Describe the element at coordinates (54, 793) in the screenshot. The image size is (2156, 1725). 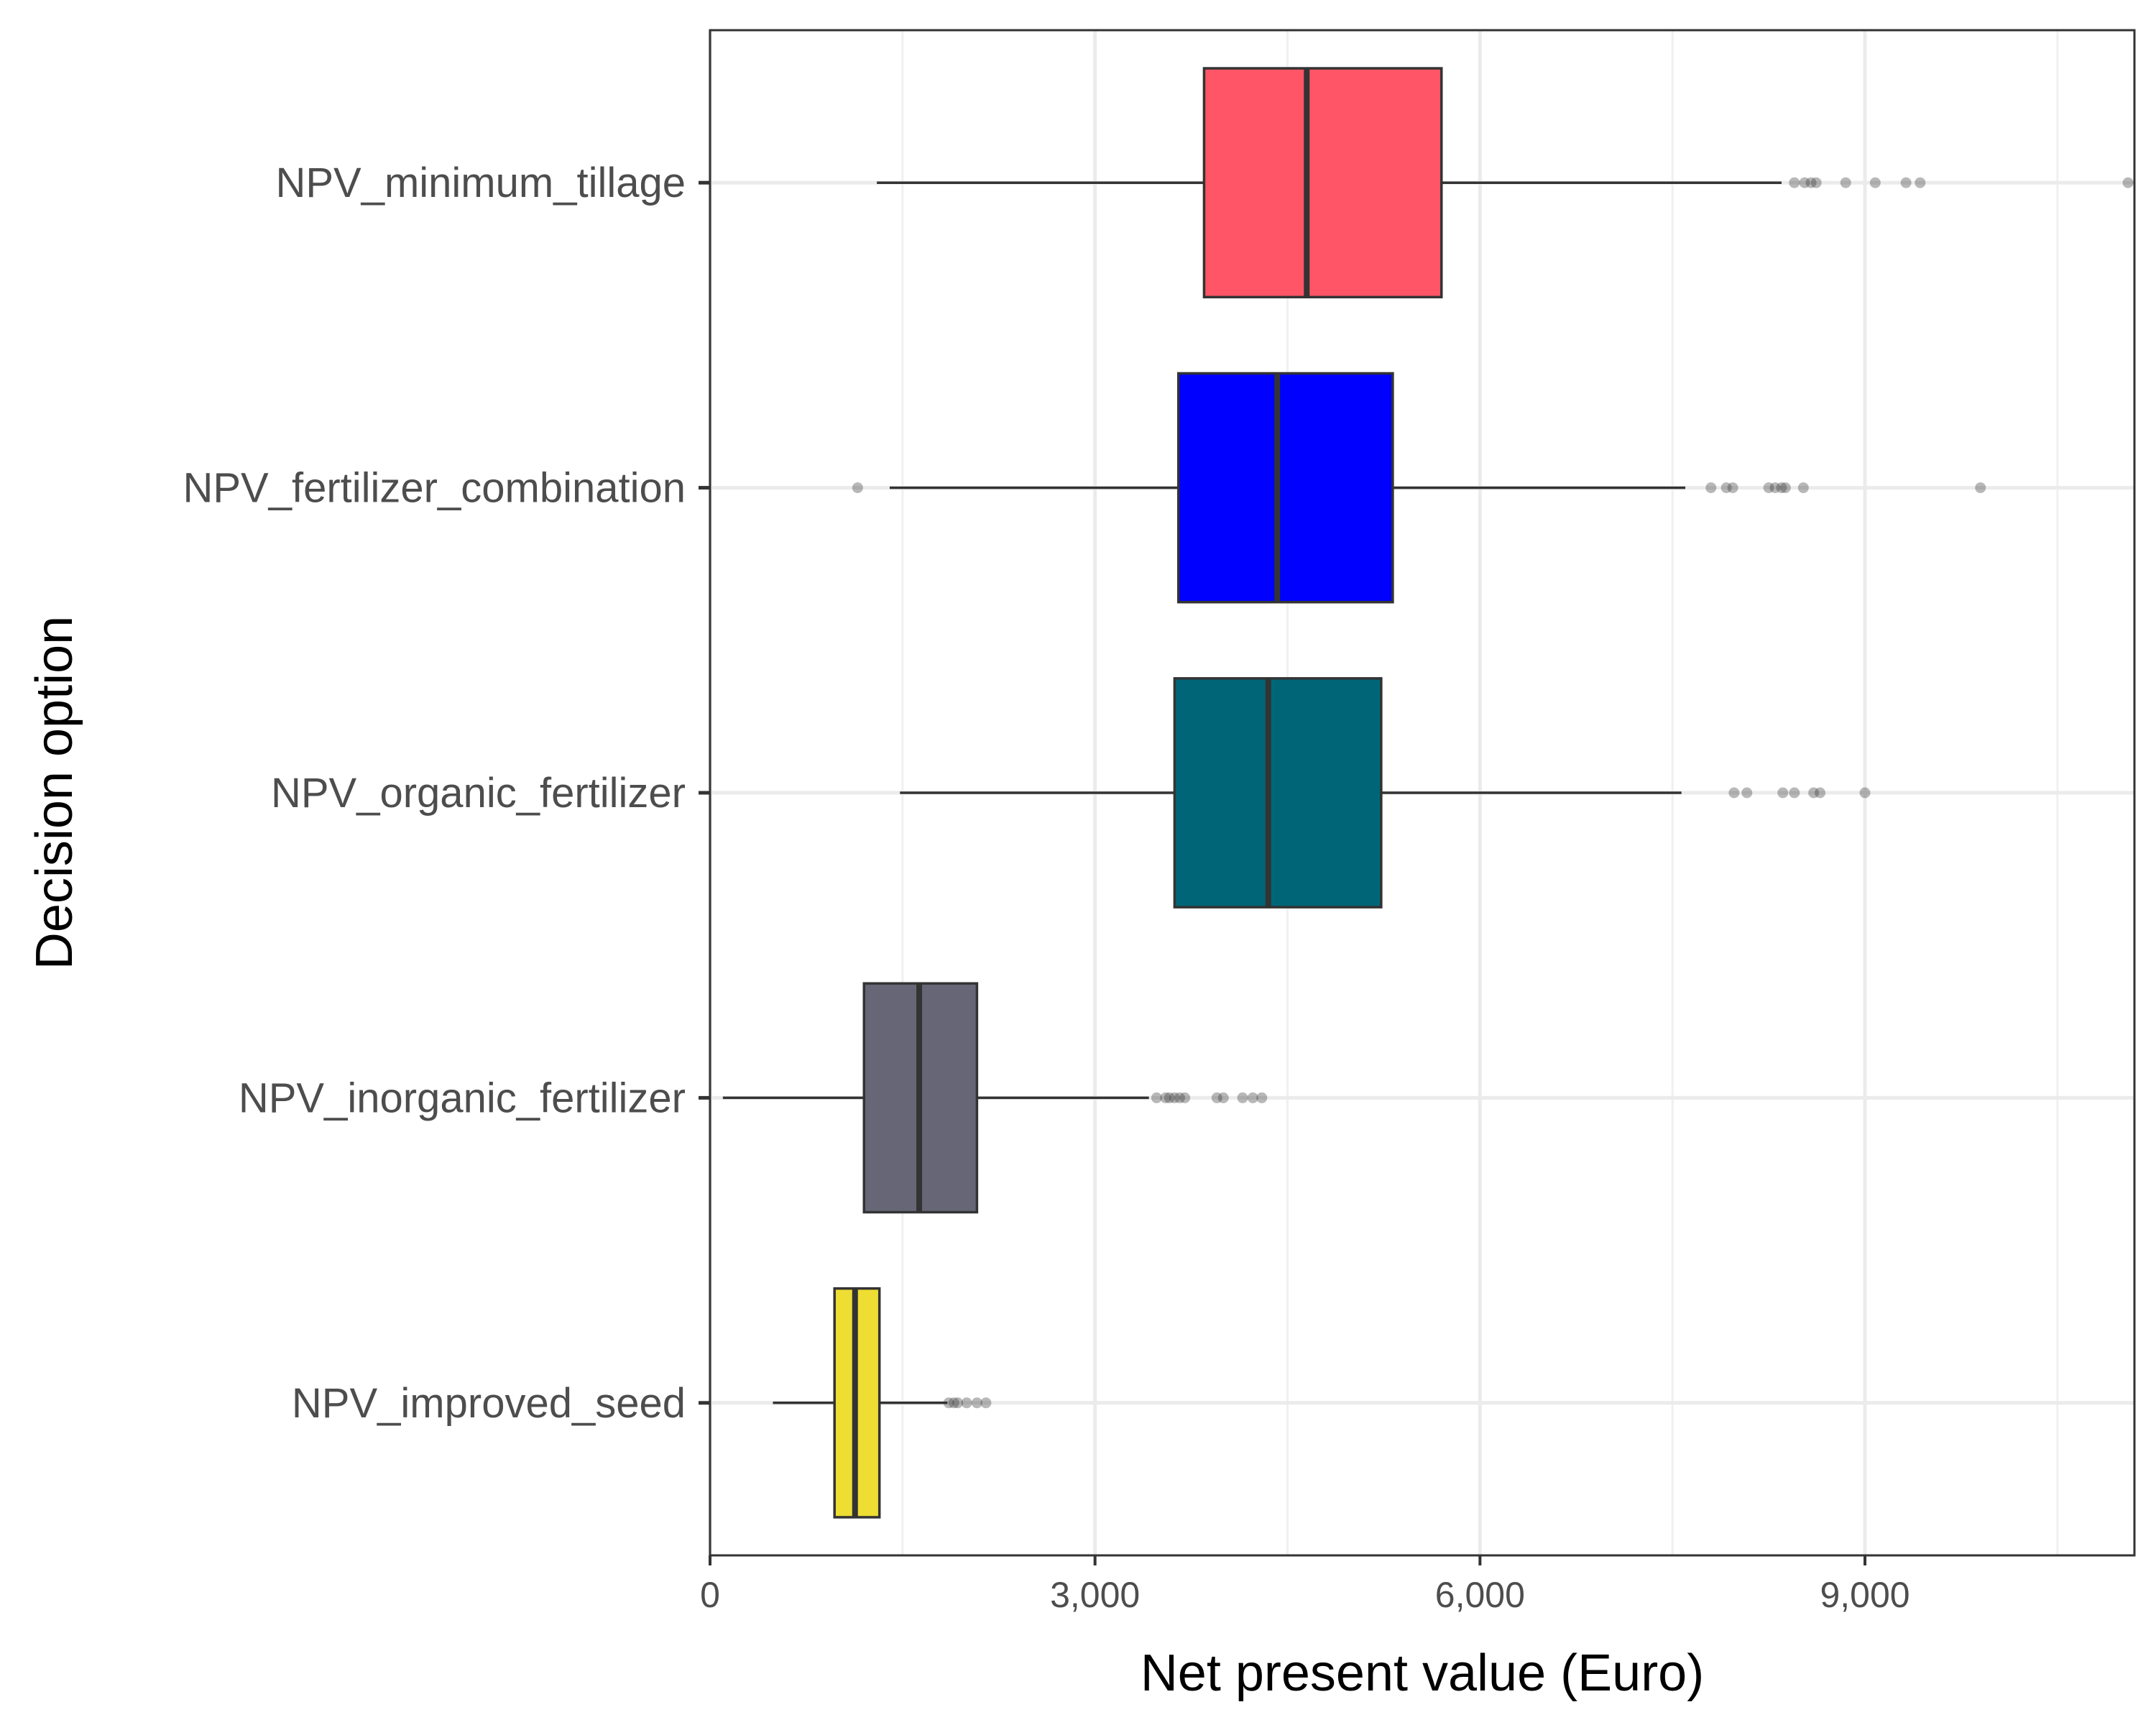
I see `y-axis-title: Decision option` at that location.